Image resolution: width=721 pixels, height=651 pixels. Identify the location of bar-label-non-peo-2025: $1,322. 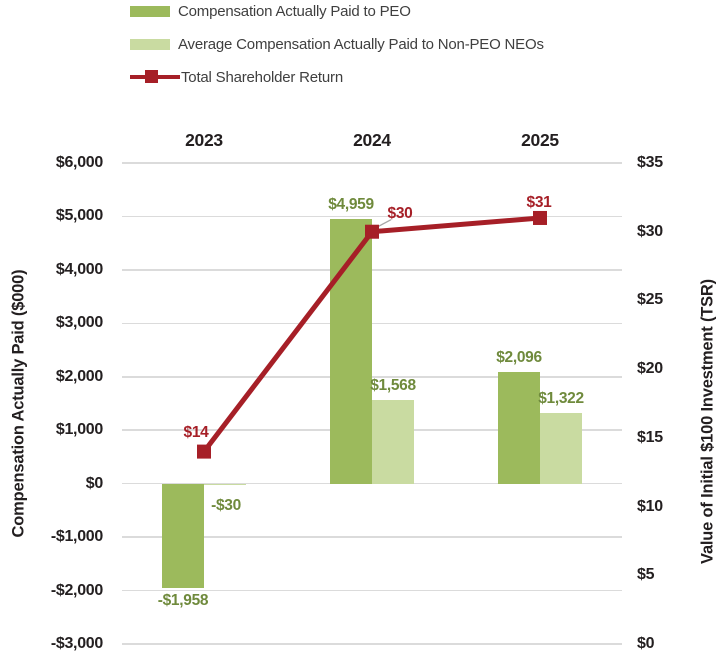
(561, 398).